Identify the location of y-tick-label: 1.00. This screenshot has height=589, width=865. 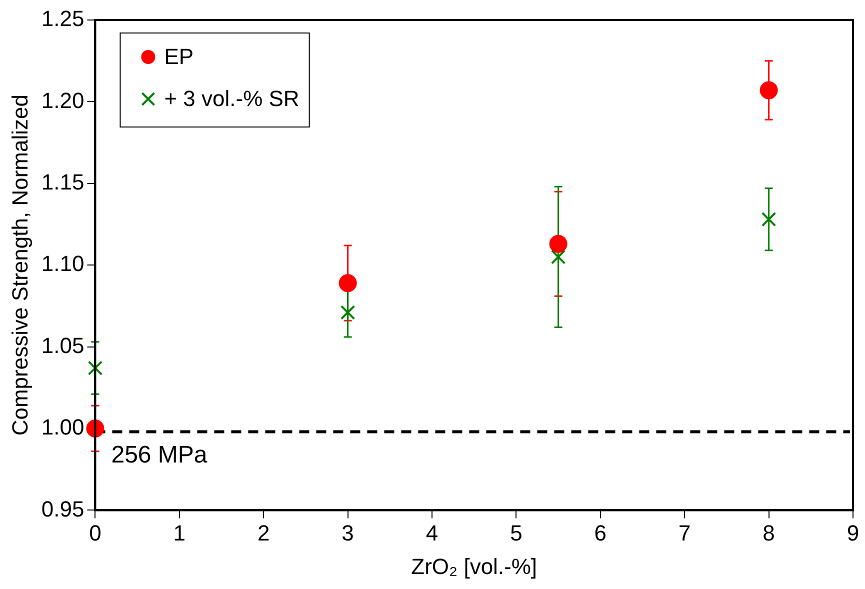
(62, 427).